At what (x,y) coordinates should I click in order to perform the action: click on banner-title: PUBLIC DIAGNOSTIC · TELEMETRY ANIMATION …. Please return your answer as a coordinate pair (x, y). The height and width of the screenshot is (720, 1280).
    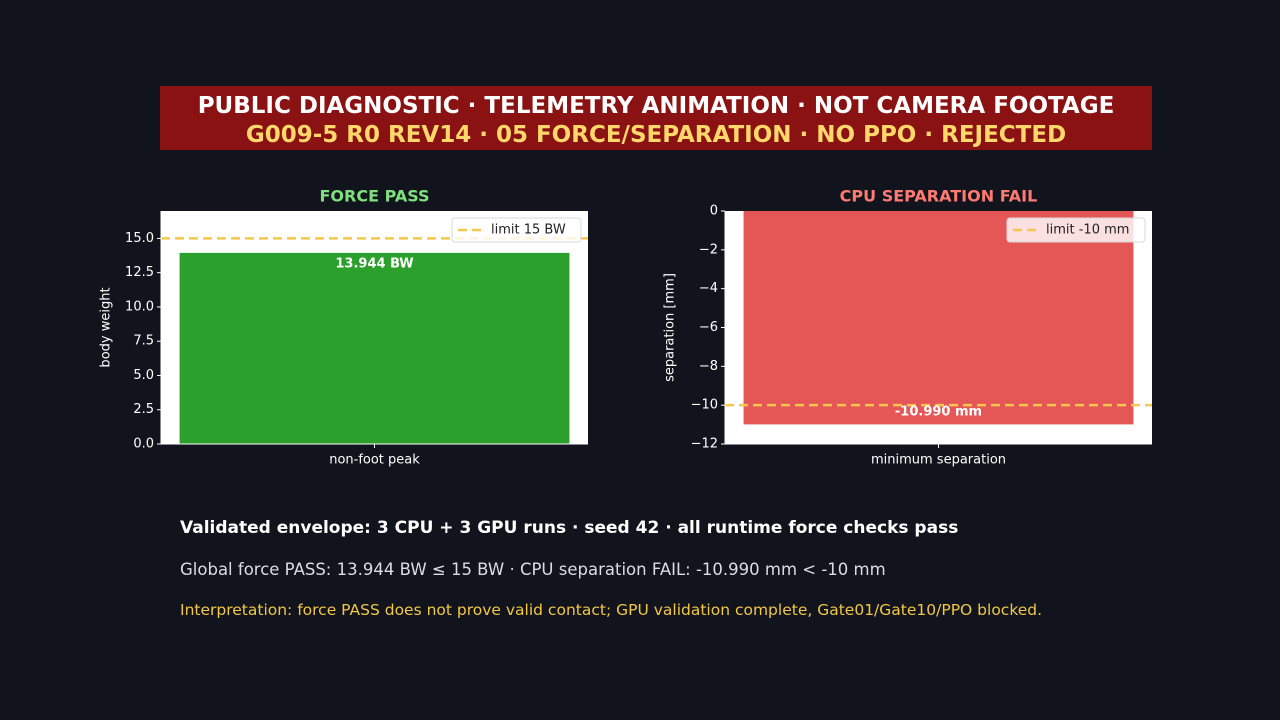
    Looking at the image, I should click on (656, 106).